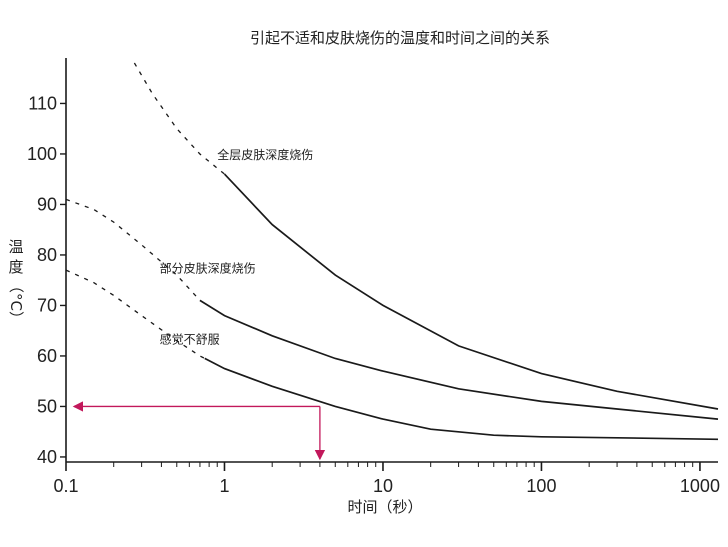  What do you see at coordinates (47, 457) in the screenshot?
I see `y-tick-label-40: 40` at bounding box center [47, 457].